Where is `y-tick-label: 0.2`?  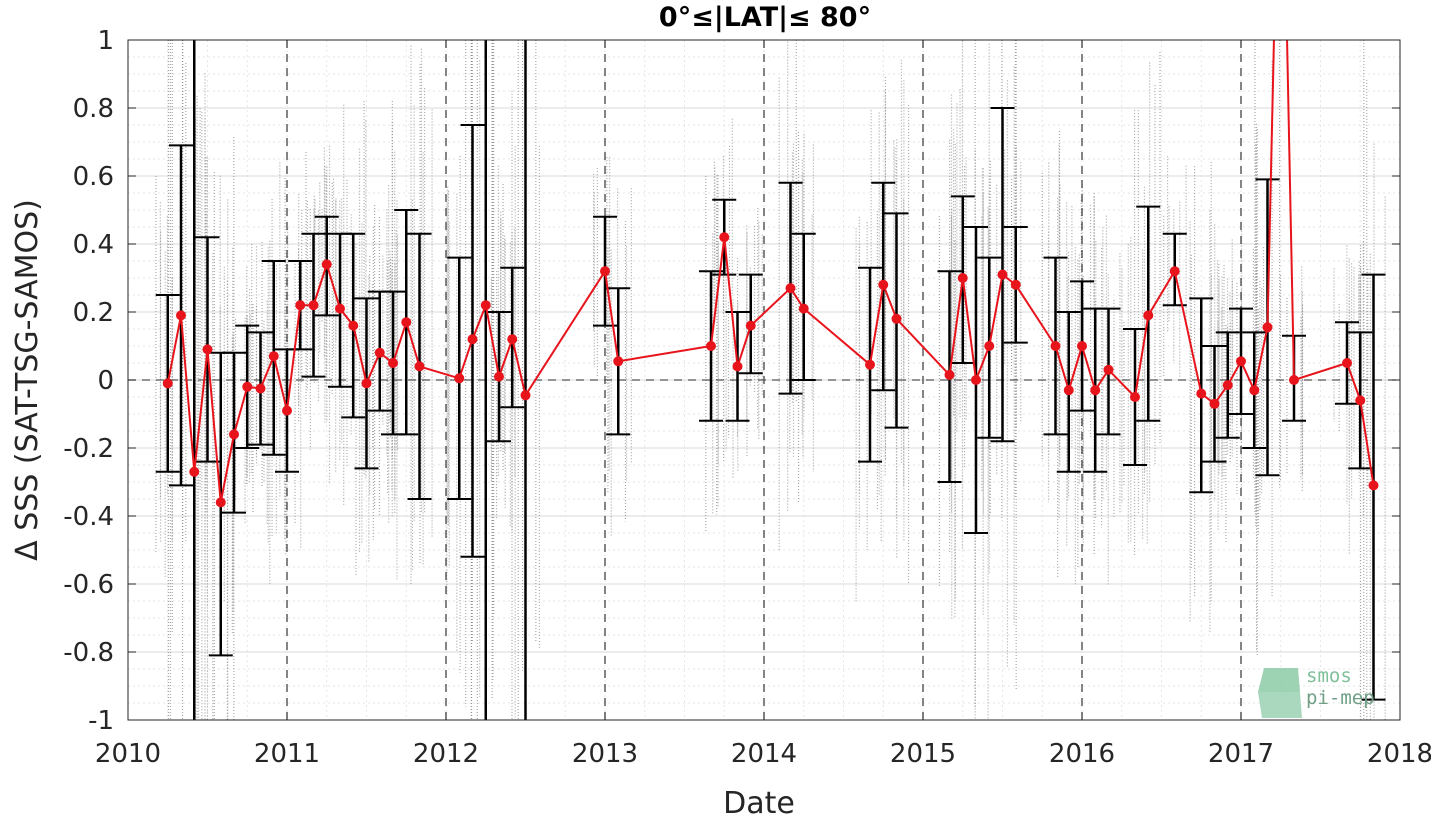 y-tick-label: 0.2 is located at coordinates (93, 313).